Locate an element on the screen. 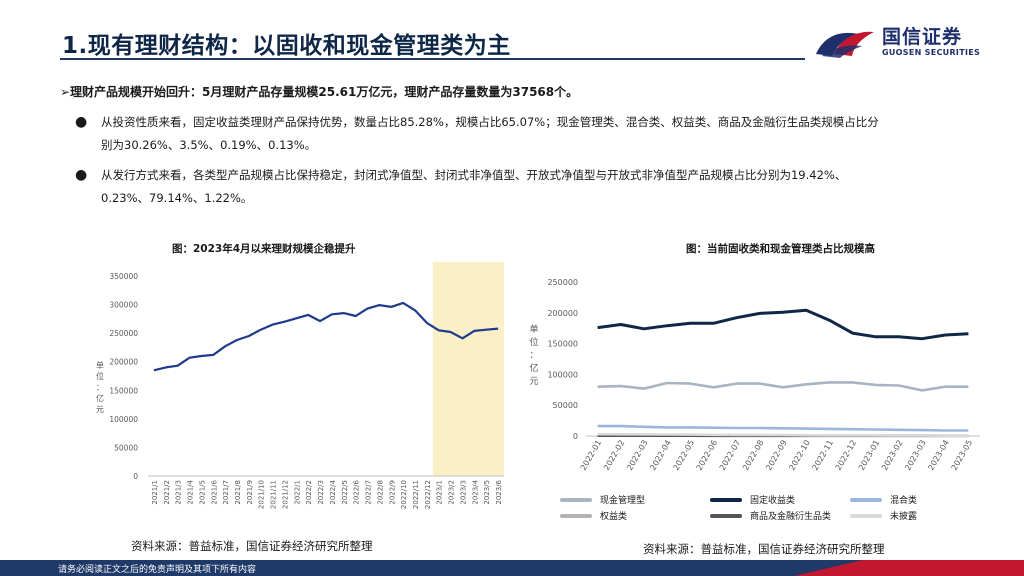 The width and height of the screenshot is (1024, 576). x-tick-label: 2023/2 is located at coordinates (452, 492).